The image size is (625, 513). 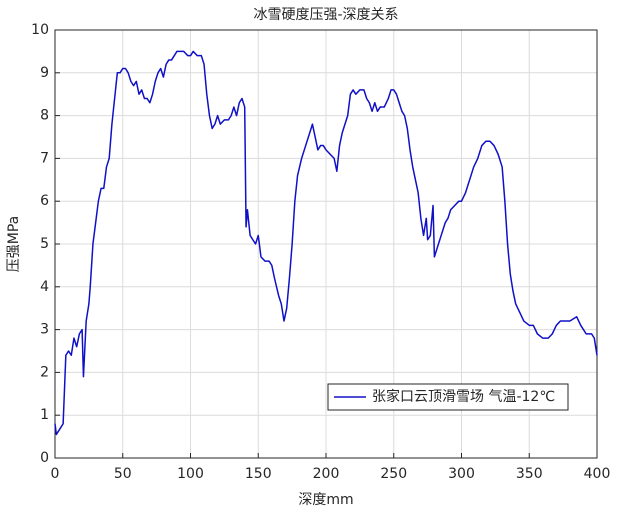 I want to click on y-tick-label: 8, so click(x=44, y=116).